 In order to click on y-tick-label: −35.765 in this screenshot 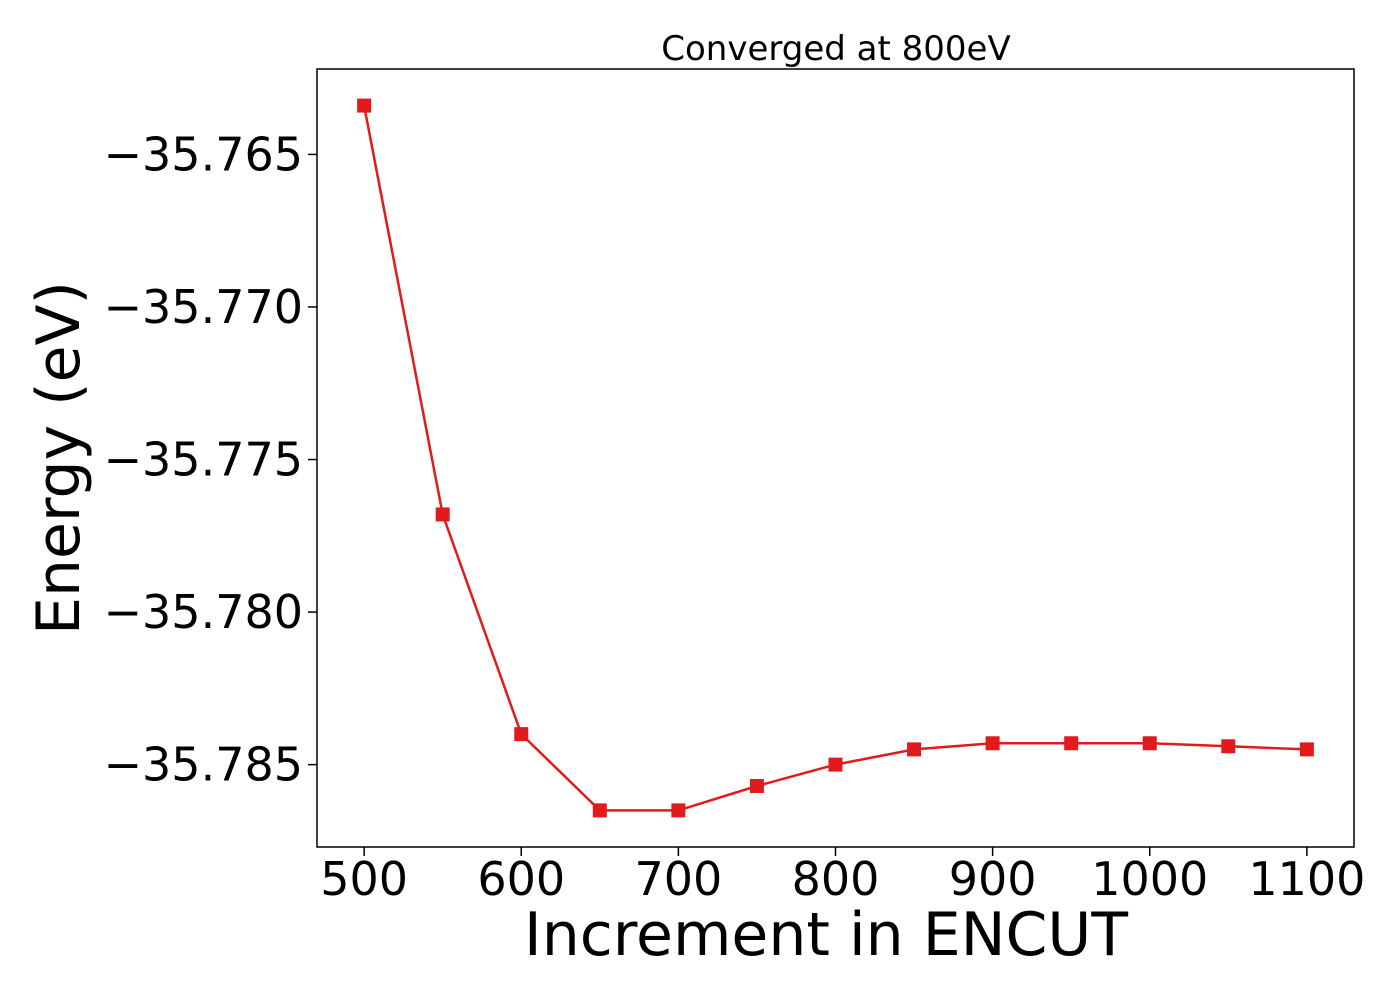, I will do `click(204, 154)`.